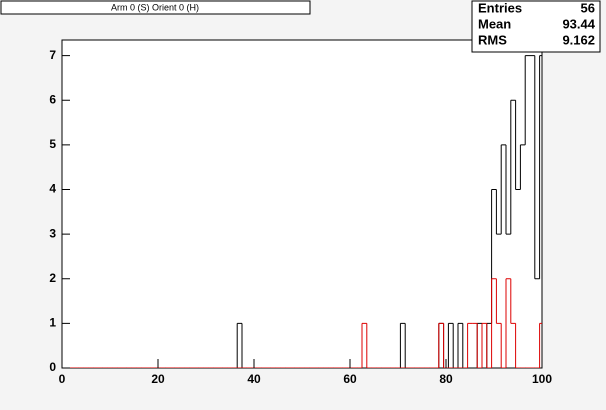  I want to click on x-tick-label: 40, so click(254, 379).